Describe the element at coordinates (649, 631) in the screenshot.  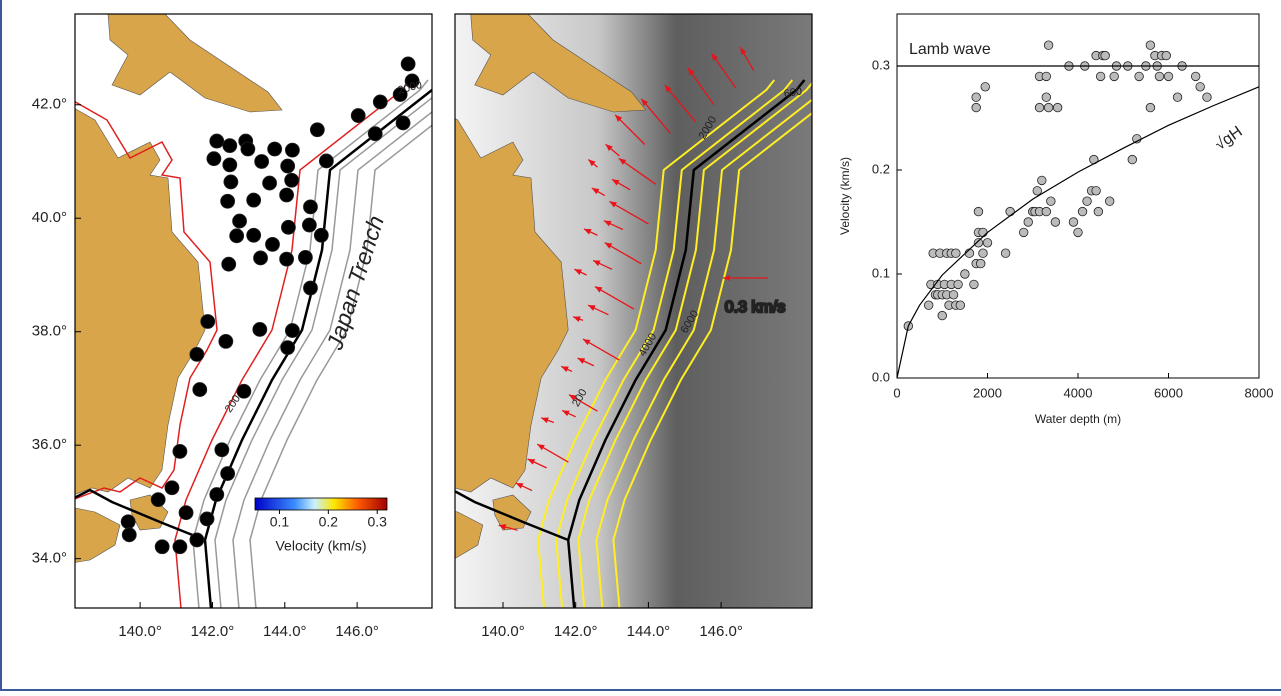
I see `x-tick-label: 144.0°` at that location.